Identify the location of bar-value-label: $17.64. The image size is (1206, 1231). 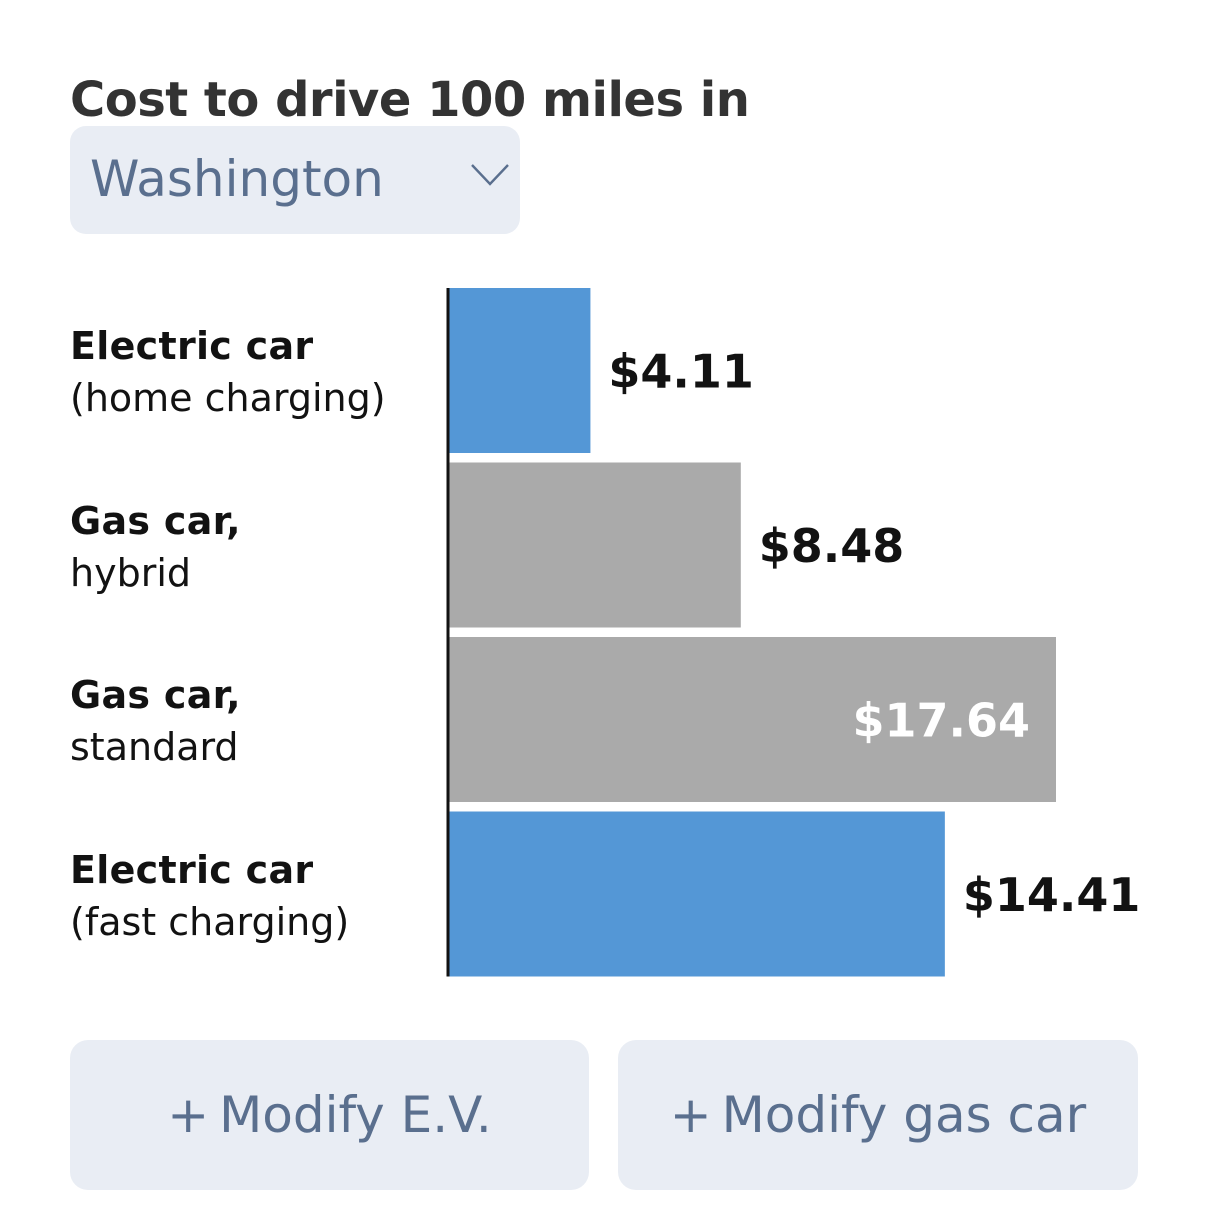
(941, 721).